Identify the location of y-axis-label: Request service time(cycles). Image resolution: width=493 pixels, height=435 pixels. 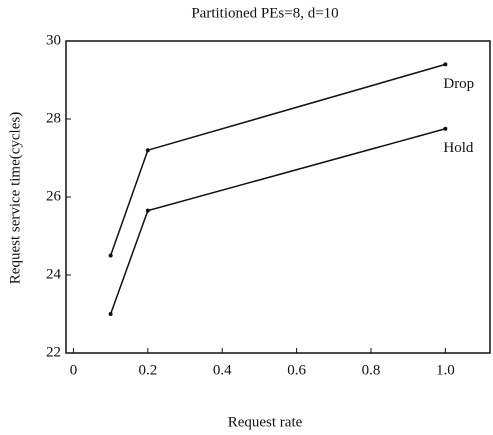
(15, 198).